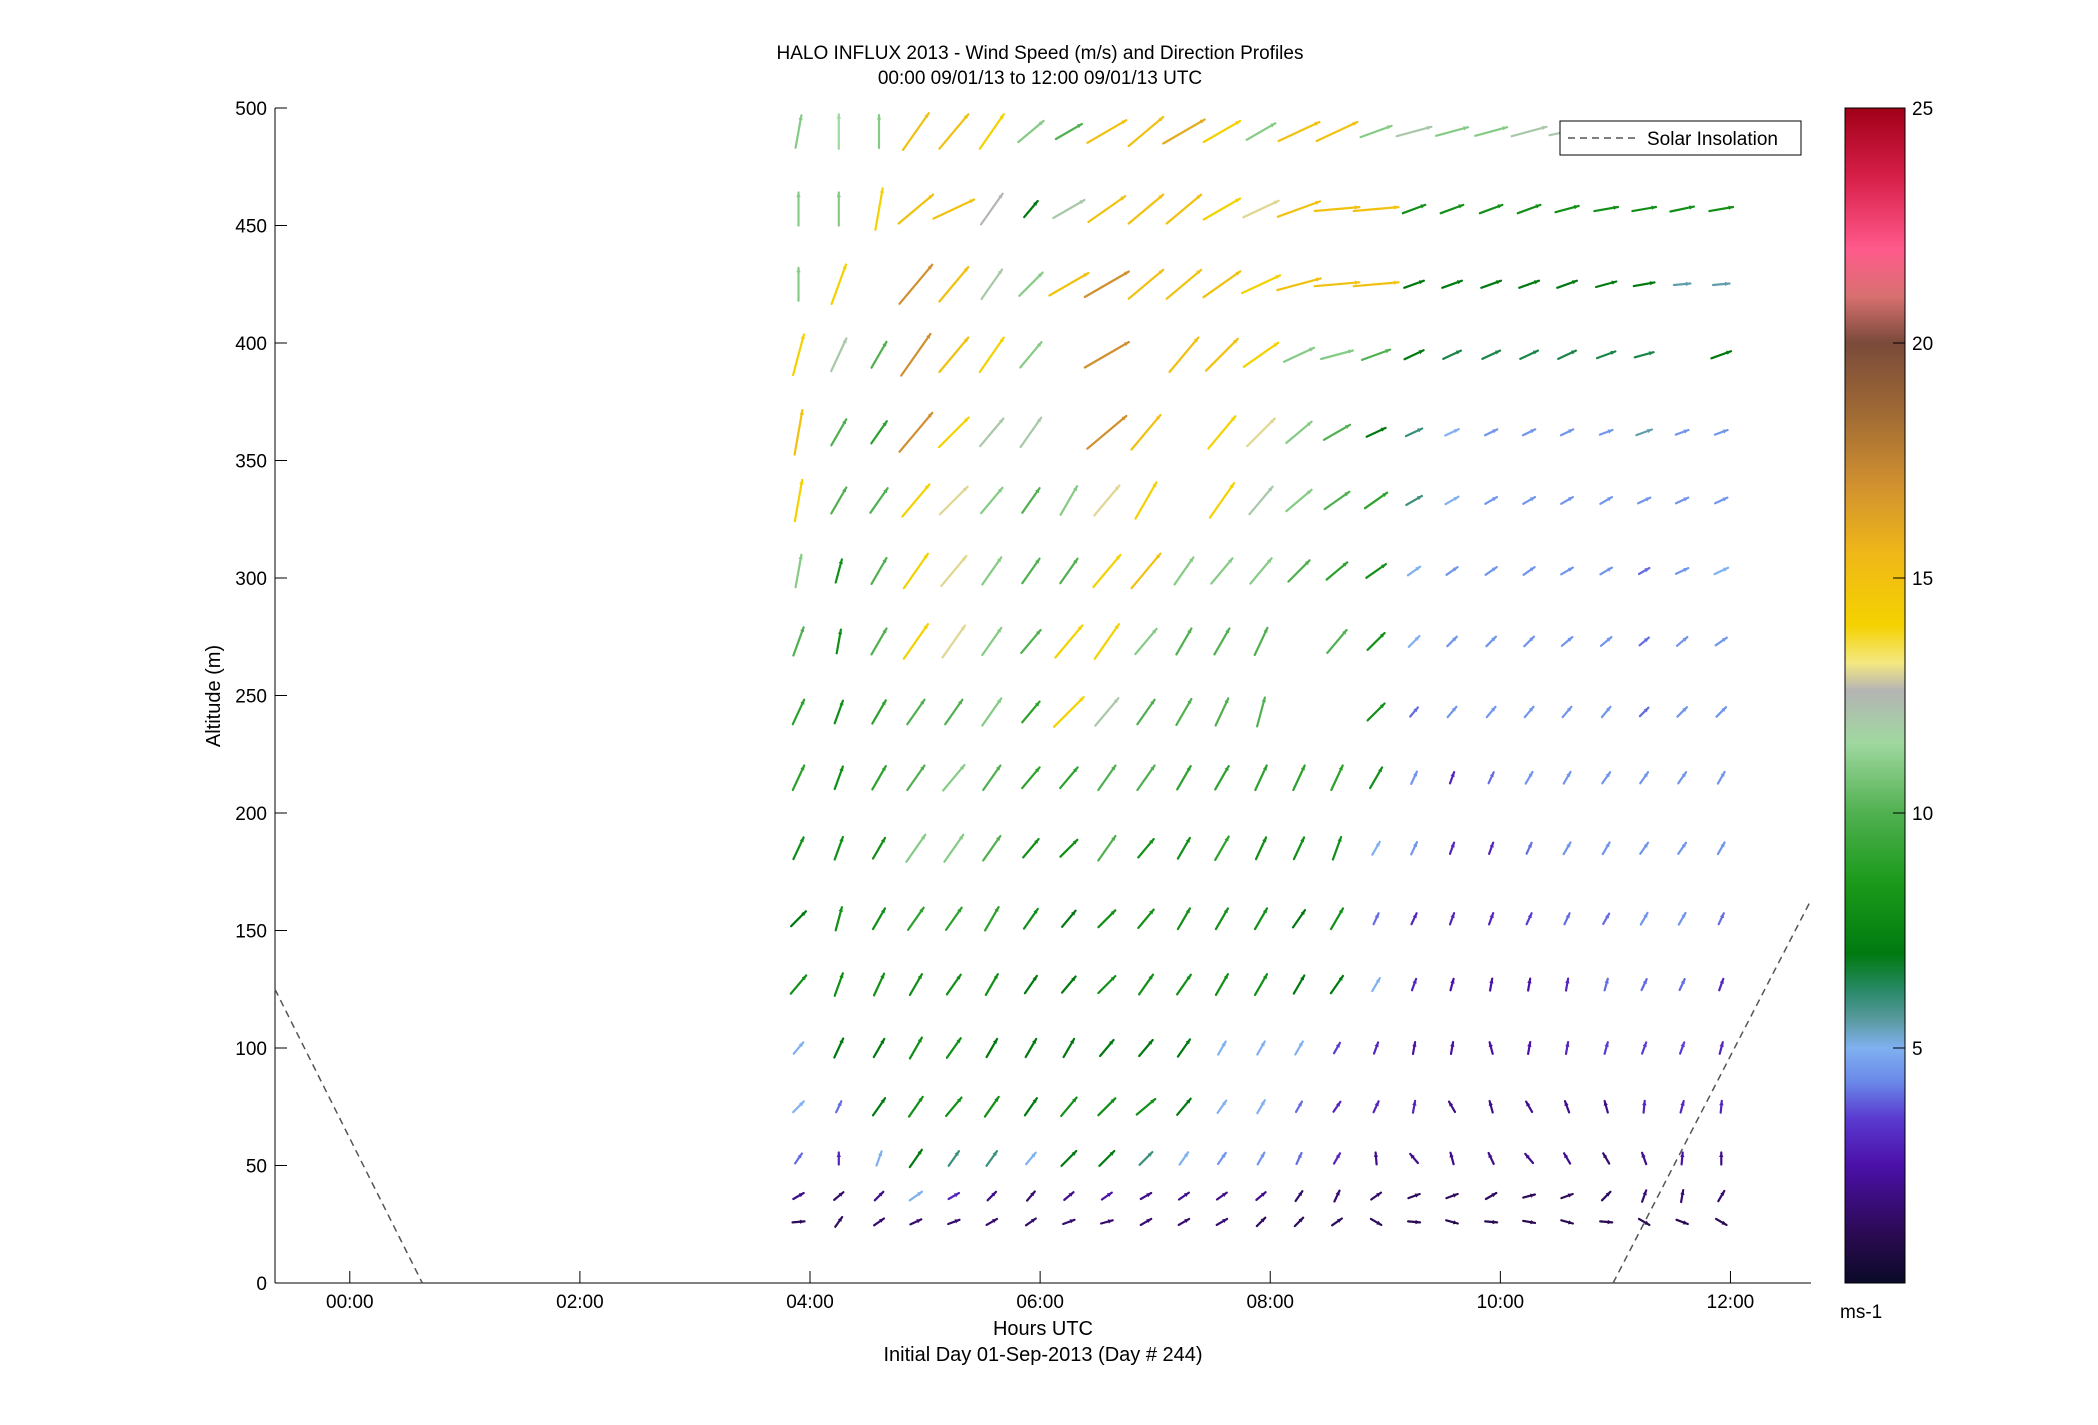  What do you see at coordinates (251, 344) in the screenshot?
I see `y-tick-label: 400` at bounding box center [251, 344].